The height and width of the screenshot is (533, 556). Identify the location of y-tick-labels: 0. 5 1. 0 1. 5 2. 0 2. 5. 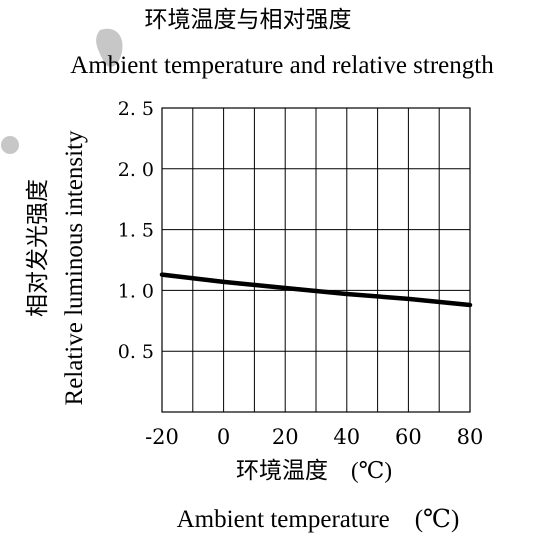
(136, 230).